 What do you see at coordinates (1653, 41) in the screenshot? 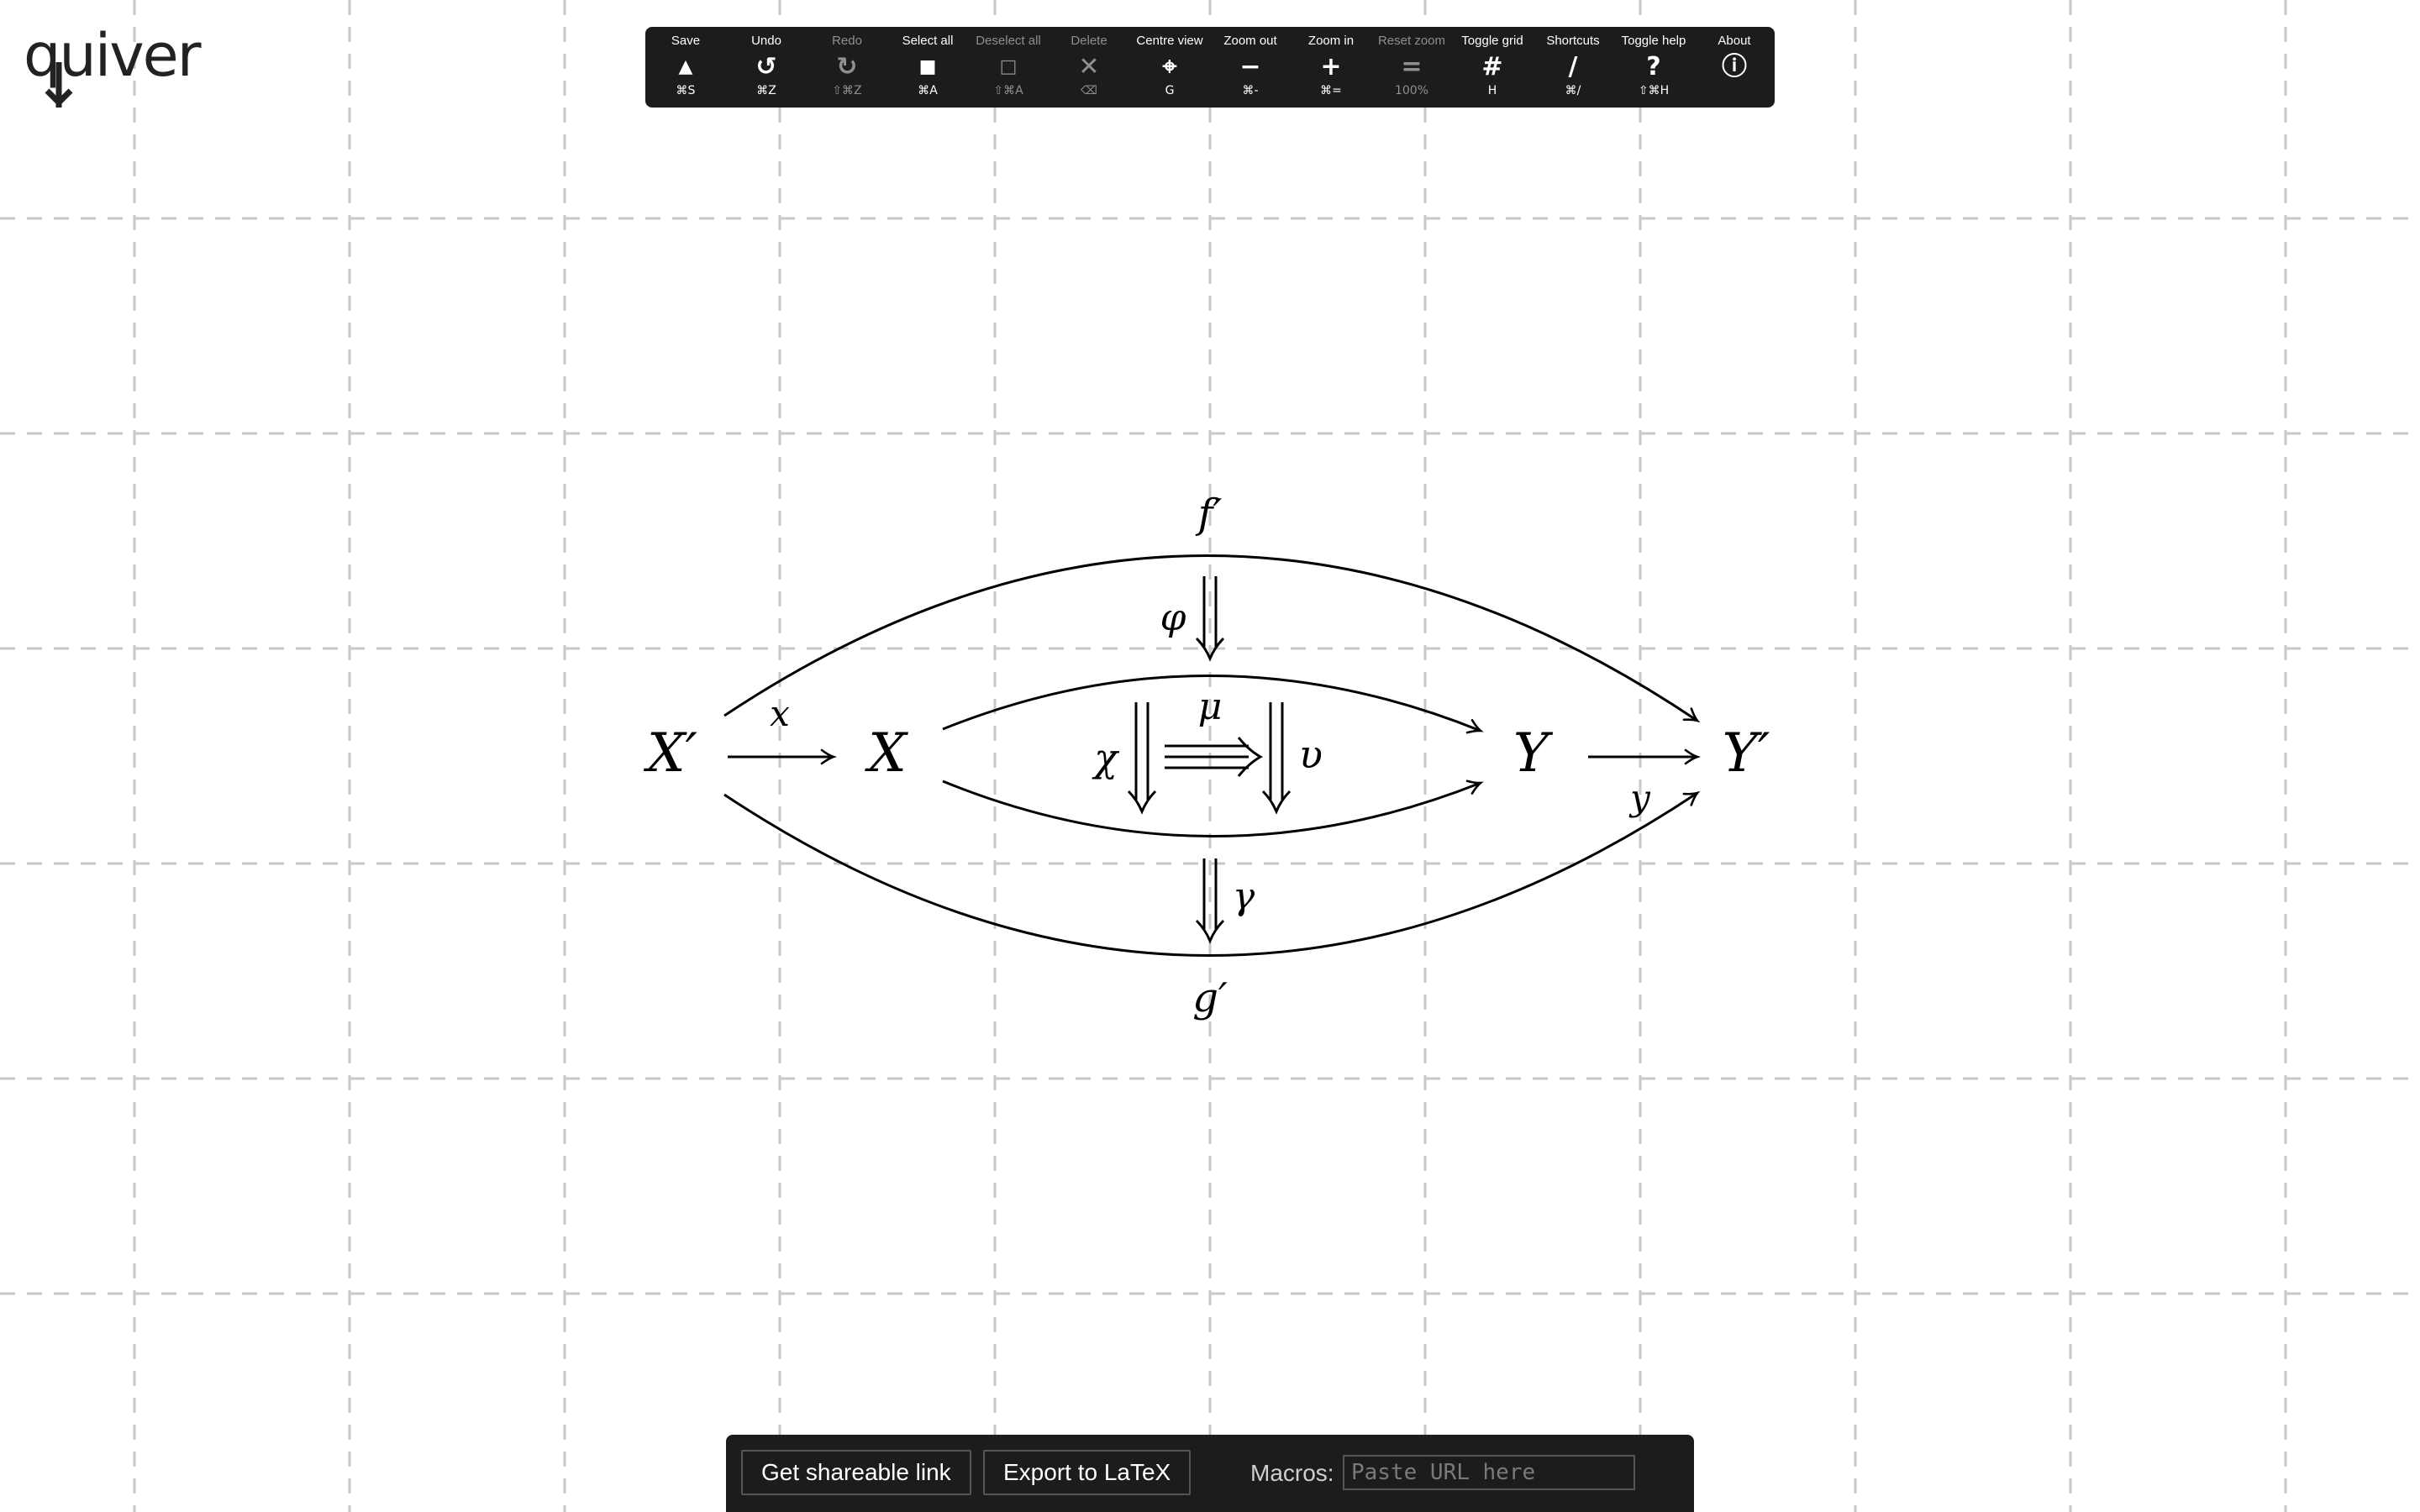
I see `toolbar-button-label: Toggle help` at bounding box center [1653, 41].